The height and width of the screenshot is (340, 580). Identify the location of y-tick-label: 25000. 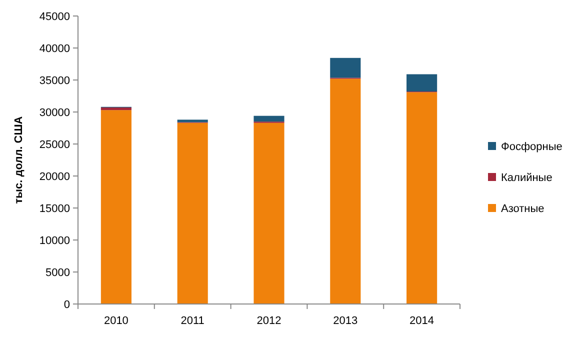
(54, 144).